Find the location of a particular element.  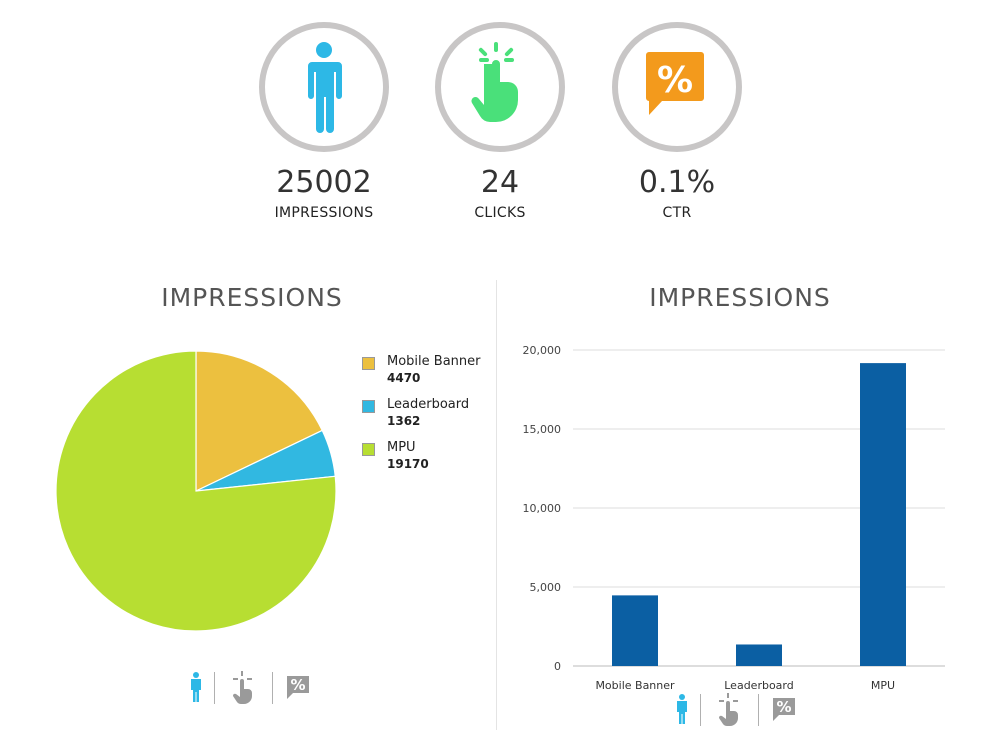

y-tick-label: 15,000 is located at coordinates (542, 429).